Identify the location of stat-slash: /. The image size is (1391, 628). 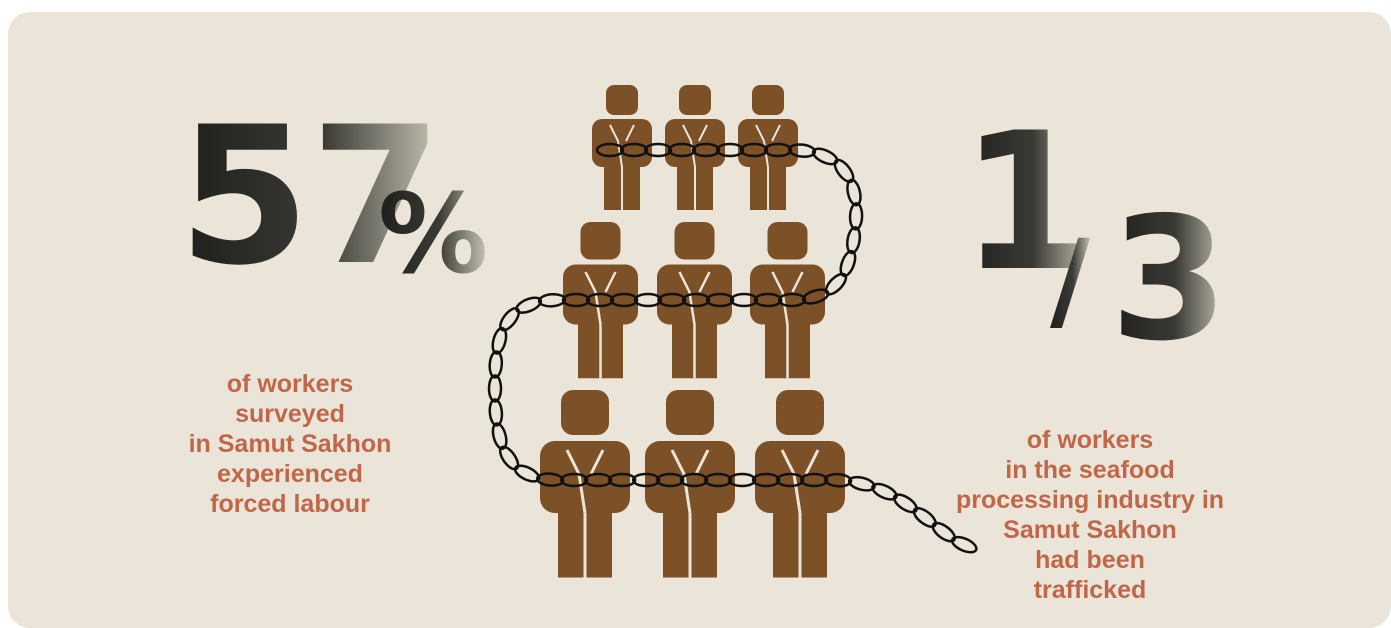
(1070, 280).